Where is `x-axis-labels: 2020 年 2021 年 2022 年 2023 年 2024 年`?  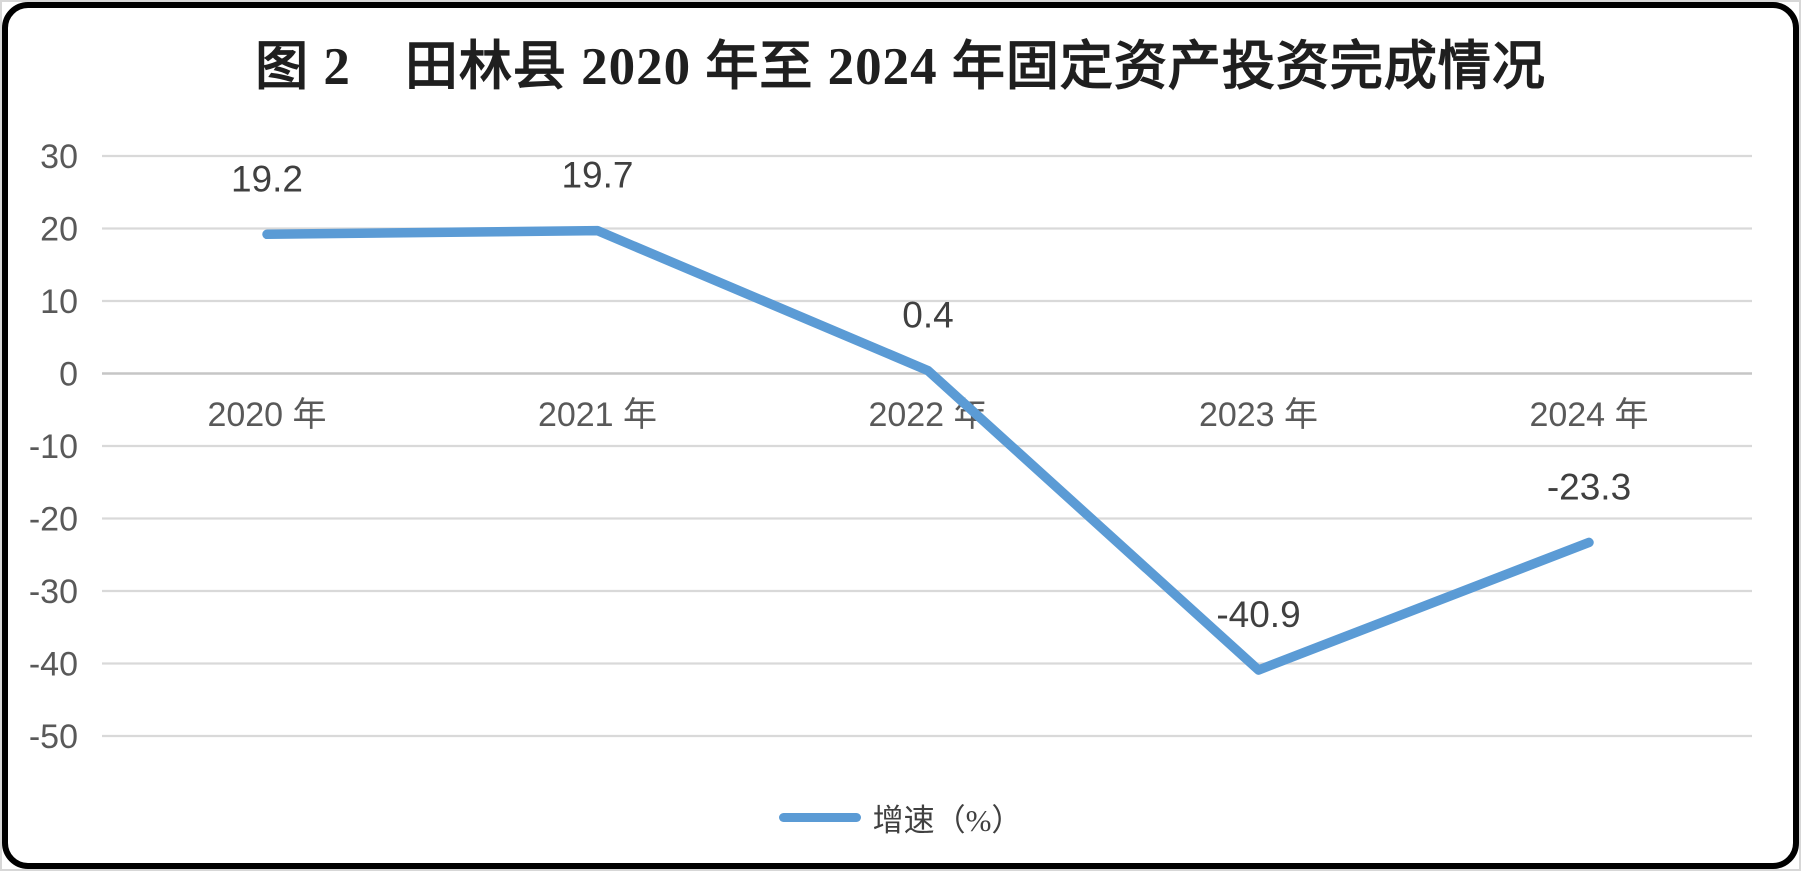
x-axis-labels: 2020 年 2021 年 2022 年 2023 年 2024 年 is located at coordinates (927, 415).